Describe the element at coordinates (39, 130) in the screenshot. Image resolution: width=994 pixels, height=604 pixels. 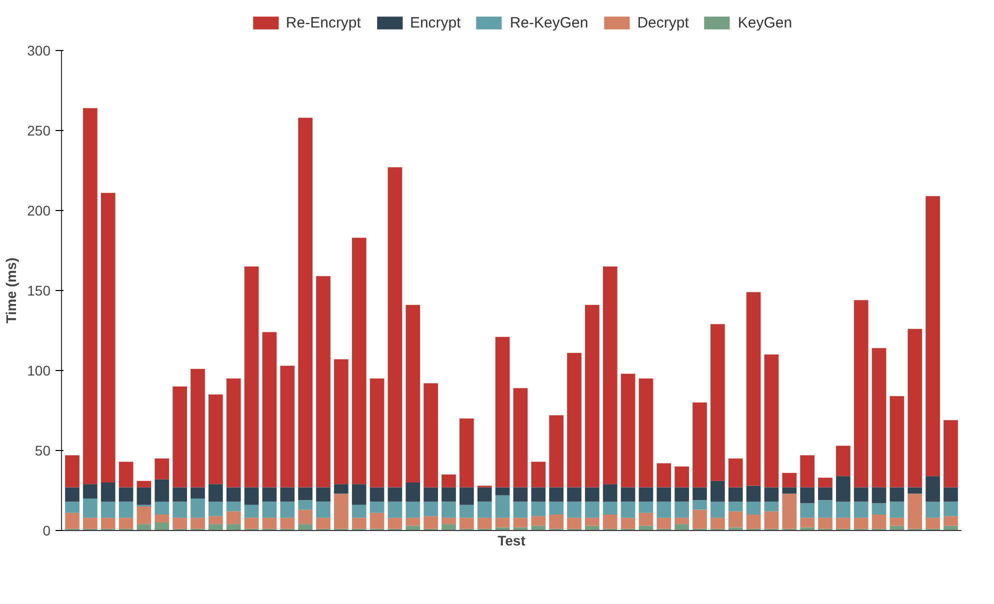
I see `y-tick-label: 250` at that location.